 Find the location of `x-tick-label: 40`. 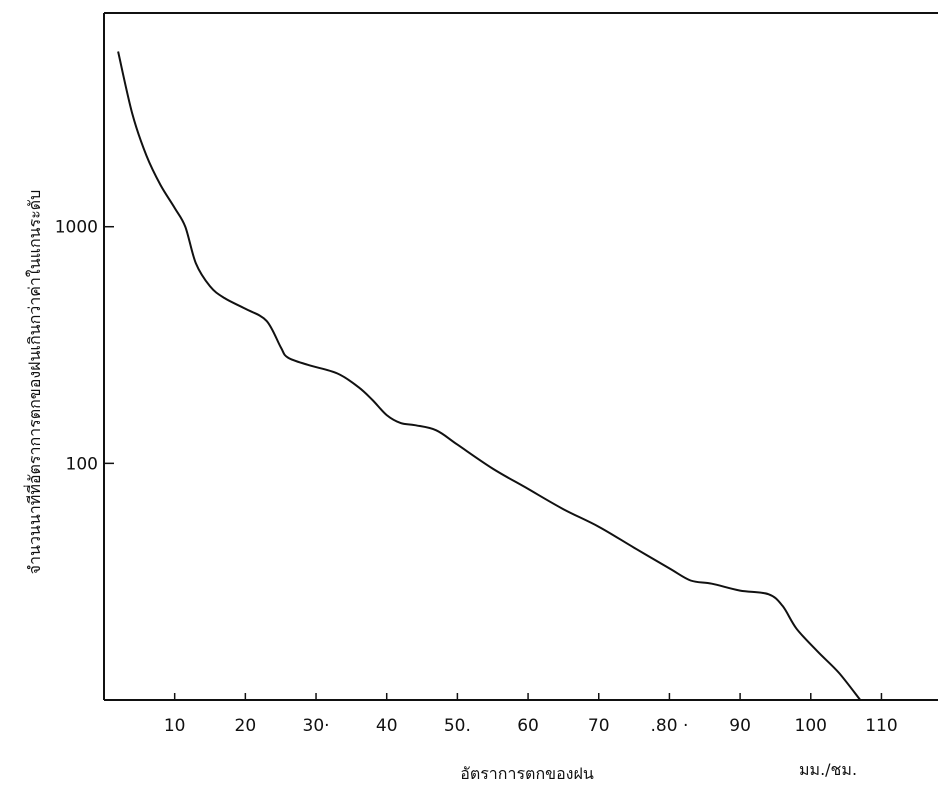

x-tick-label: 40 is located at coordinates (387, 726).